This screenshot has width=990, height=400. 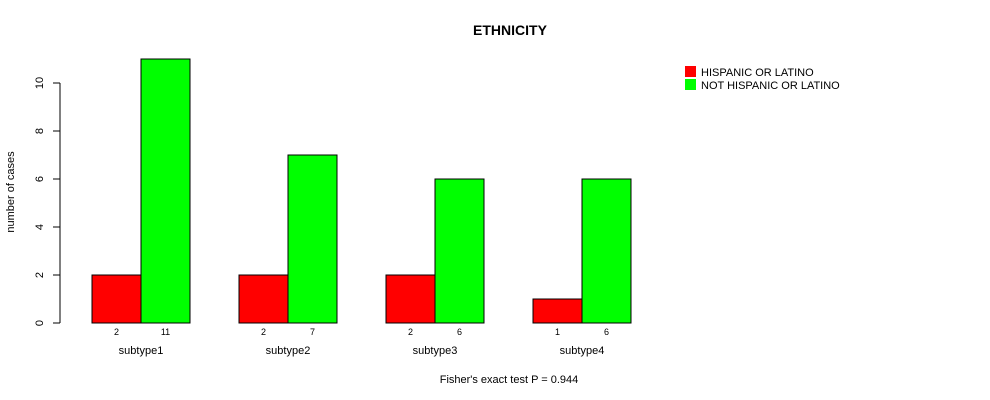 What do you see at coordinates (770, 86) in the screenshot?
I see `legend-label: NOT HISPANIC OR LATINO` at bounding box center [770, 86].